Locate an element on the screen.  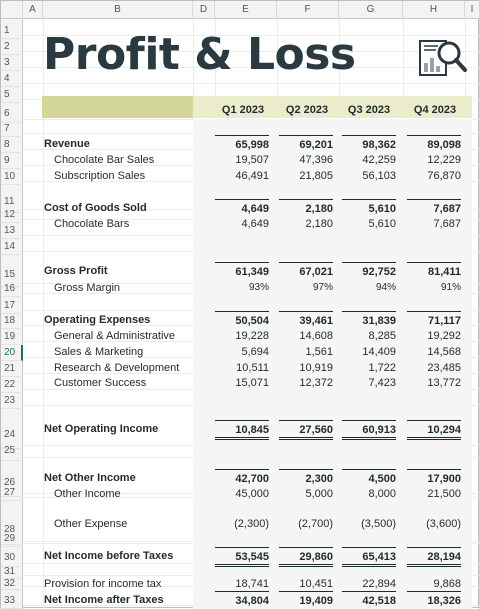
value-rd-q4: 23,485 is located at coordinates (444, 368).